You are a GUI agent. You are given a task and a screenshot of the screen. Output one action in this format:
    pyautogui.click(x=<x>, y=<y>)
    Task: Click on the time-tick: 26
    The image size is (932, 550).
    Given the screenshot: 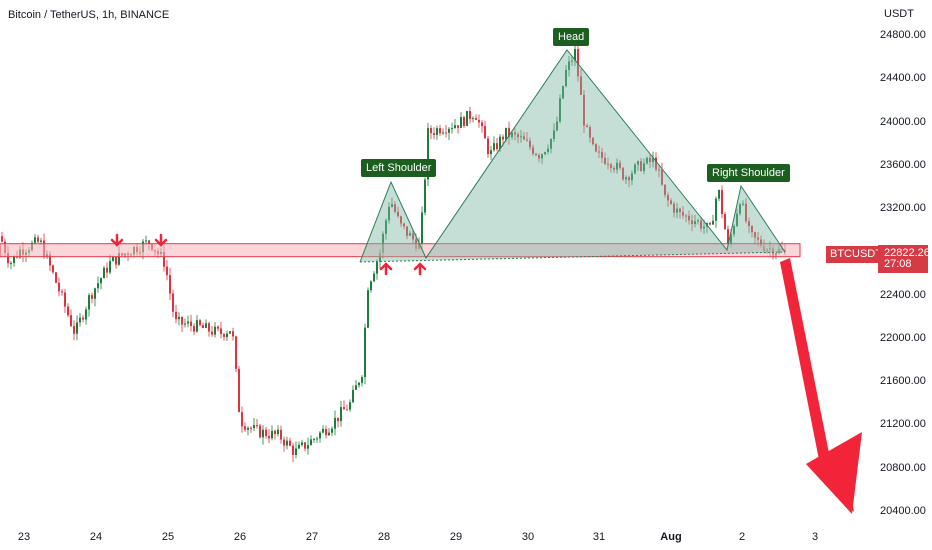 What is the action you would take?
    pyautogui.click(x=240, y=537)
    